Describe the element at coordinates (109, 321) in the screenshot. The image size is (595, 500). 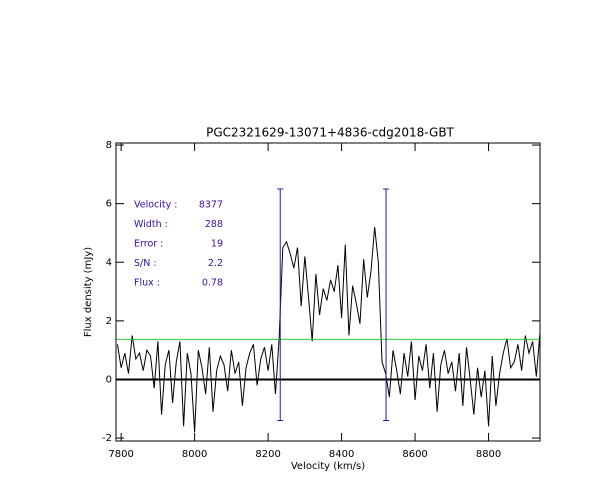
I see `y-tick-label: 2` at that location.